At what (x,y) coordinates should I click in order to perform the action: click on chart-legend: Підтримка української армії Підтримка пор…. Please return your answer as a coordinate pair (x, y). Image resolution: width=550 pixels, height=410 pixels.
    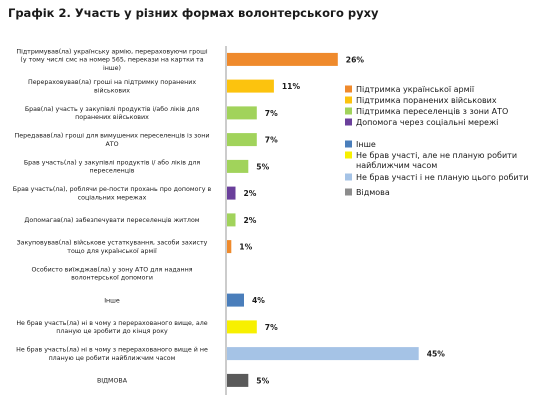
    Looking at the image, I should click on (436, 141).